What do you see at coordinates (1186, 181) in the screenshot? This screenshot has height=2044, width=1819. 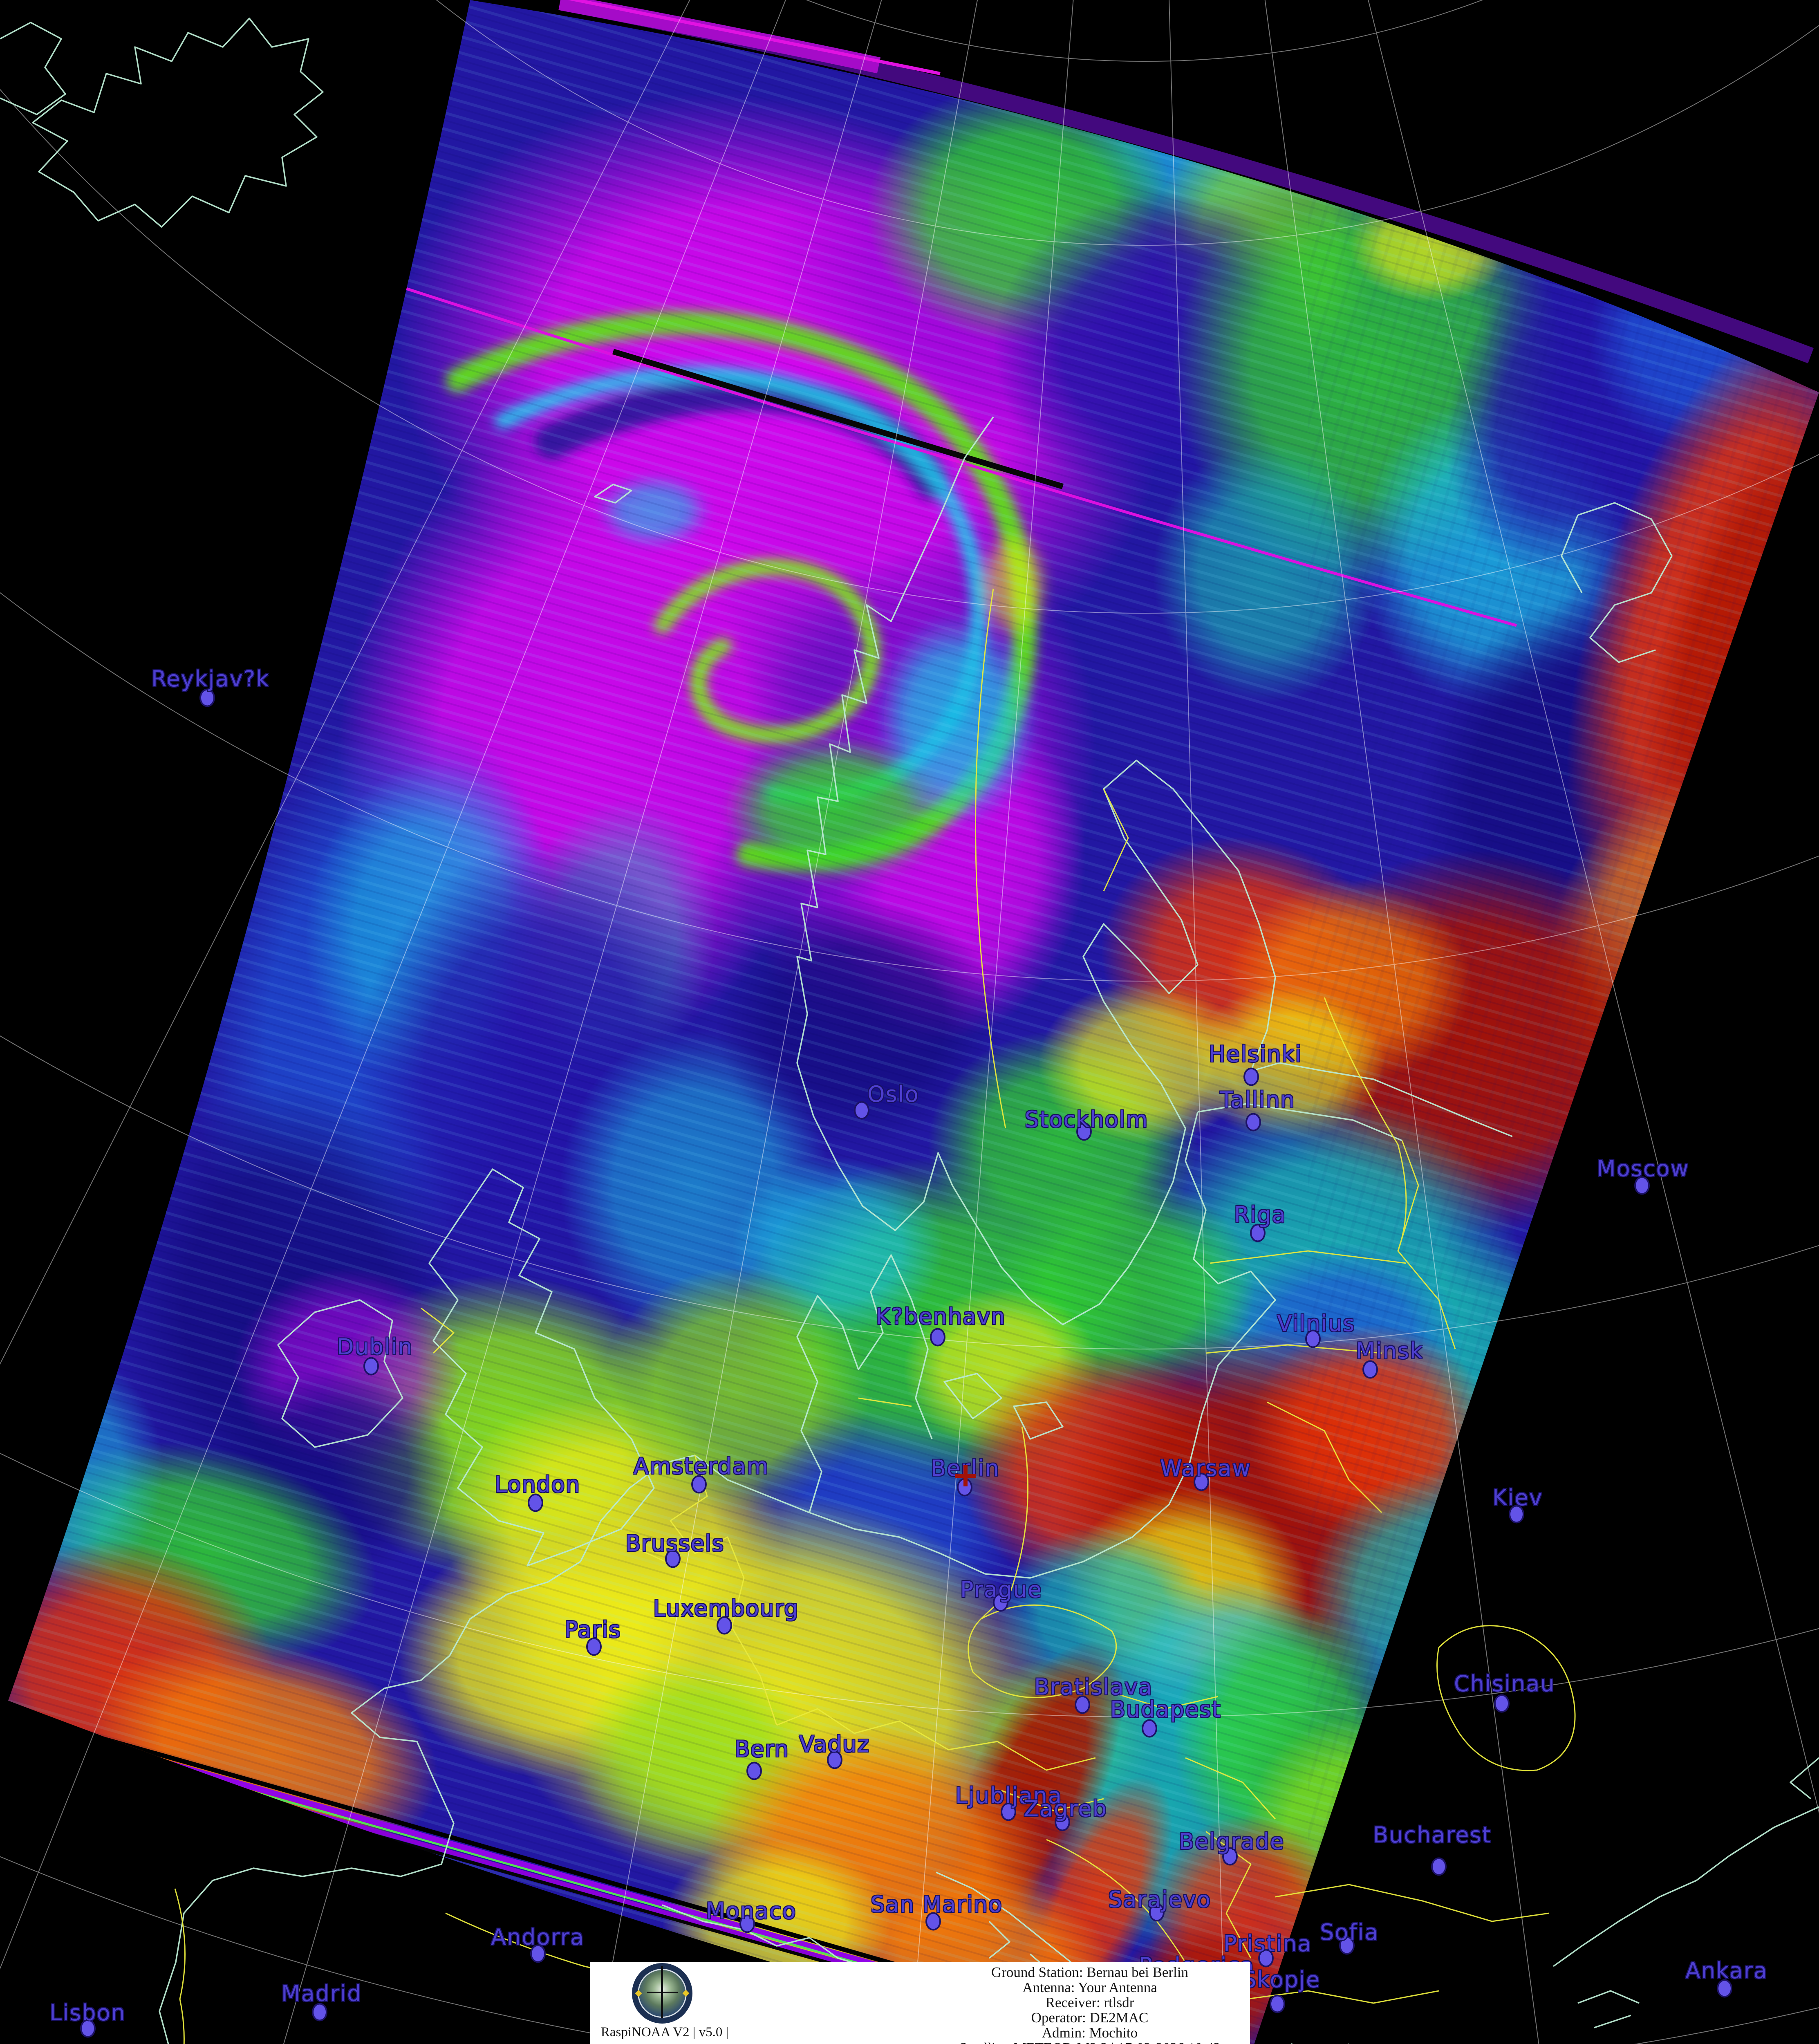 I see `top-pass-strip` at bounding box center [1186, 181].